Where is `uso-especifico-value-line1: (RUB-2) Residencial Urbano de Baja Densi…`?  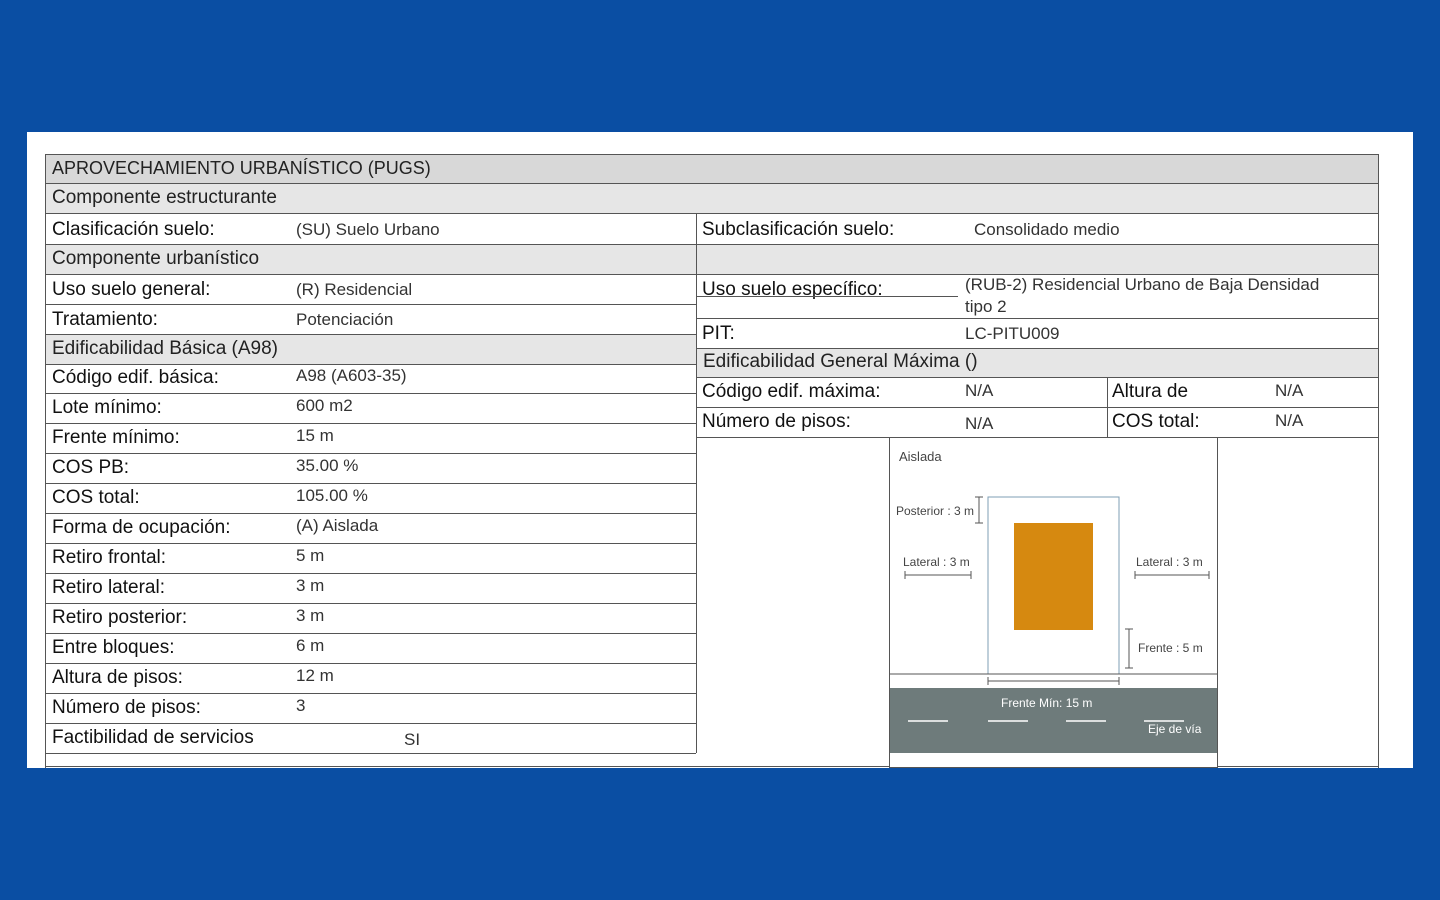 uso-especifico-value-line1: (RUB-2) Residencial Urbano de Baja Densi… is located at coordinates (1142, 284).